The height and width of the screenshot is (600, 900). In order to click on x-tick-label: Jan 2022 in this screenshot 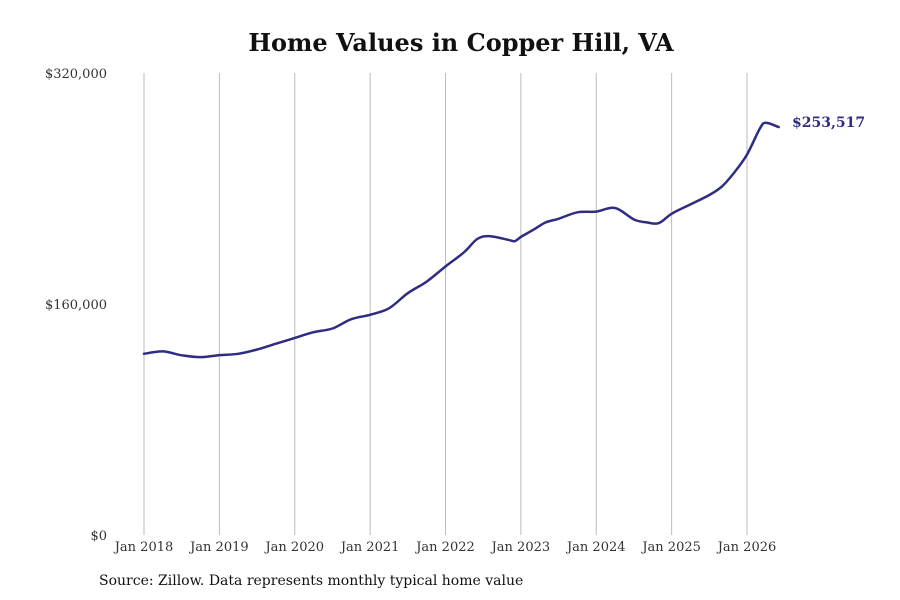, I will do `click(444, 547)`.